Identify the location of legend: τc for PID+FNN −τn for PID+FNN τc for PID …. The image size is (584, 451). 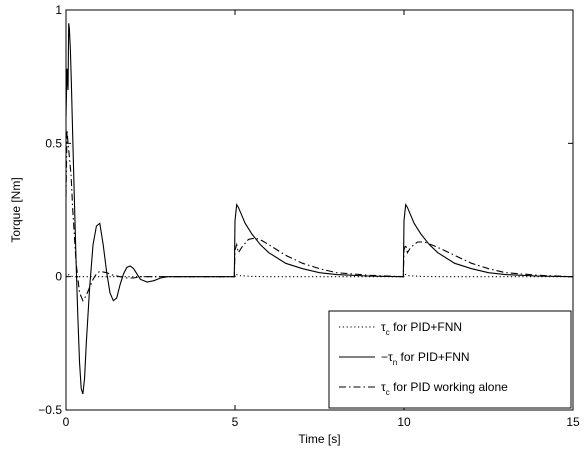
(450, 359).